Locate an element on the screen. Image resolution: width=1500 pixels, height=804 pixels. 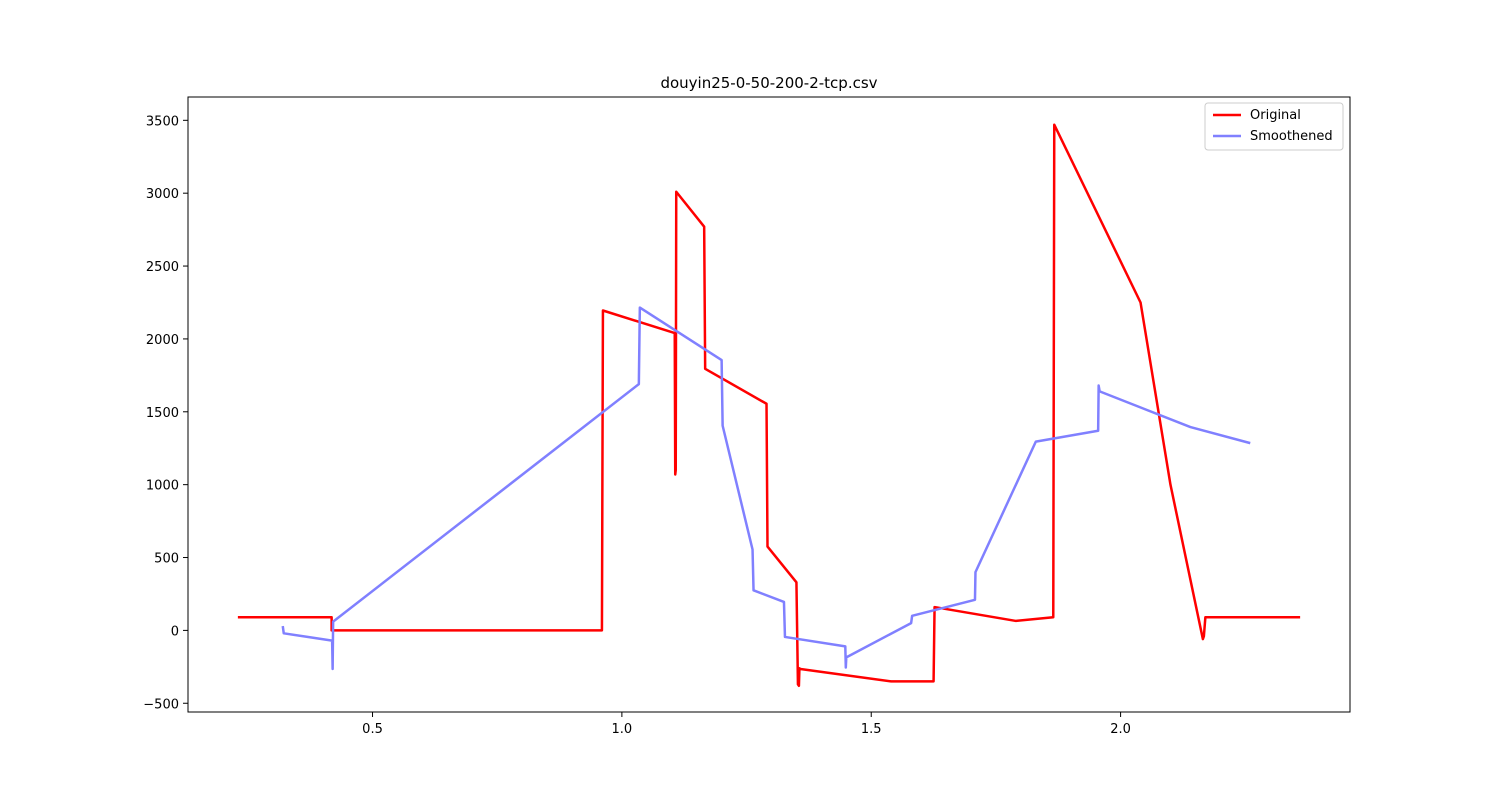
y-tick-label: 0 is located at coordinates (175, 631).